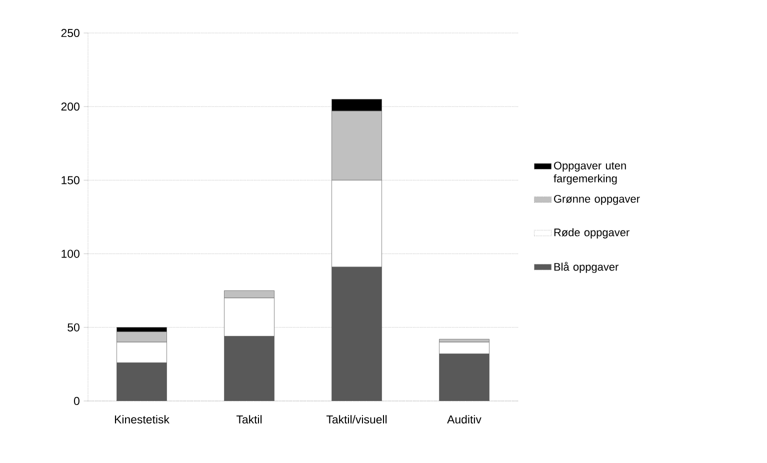  I want to click on y-tick-label: 0, so click(77, 401).